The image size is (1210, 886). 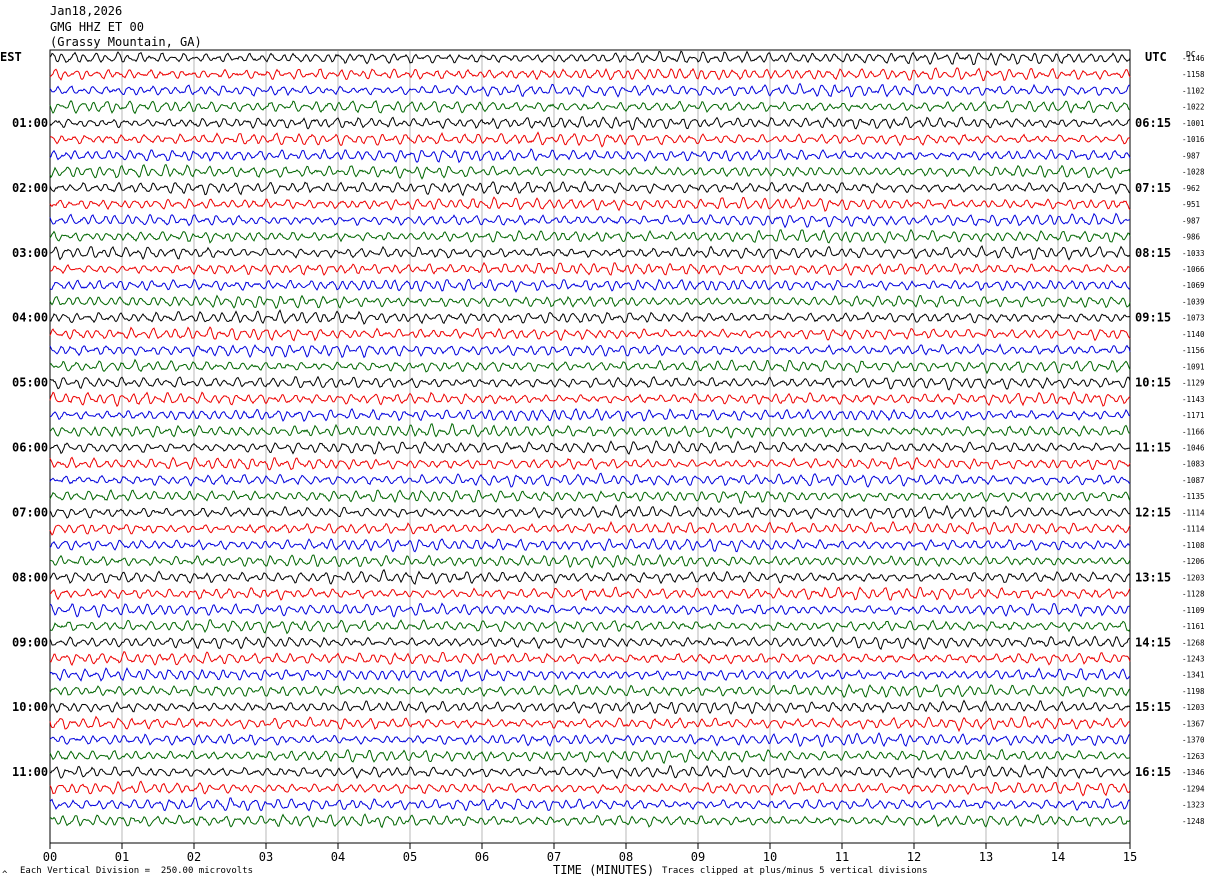 What do you see at coordinates (1193, 642) in the screenshot?
I see `dc-offset-label: -1268` at bounding box center [1193, 642].